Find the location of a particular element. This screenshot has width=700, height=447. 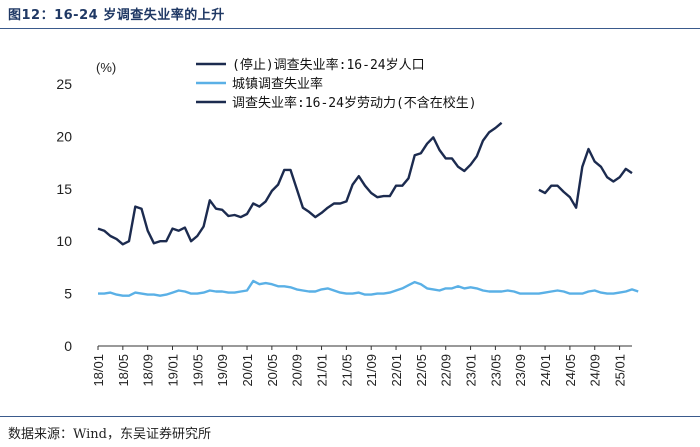

figure-title: 图12：16-24 岁调查失业率的上升 is located at coordinates (116, 15).